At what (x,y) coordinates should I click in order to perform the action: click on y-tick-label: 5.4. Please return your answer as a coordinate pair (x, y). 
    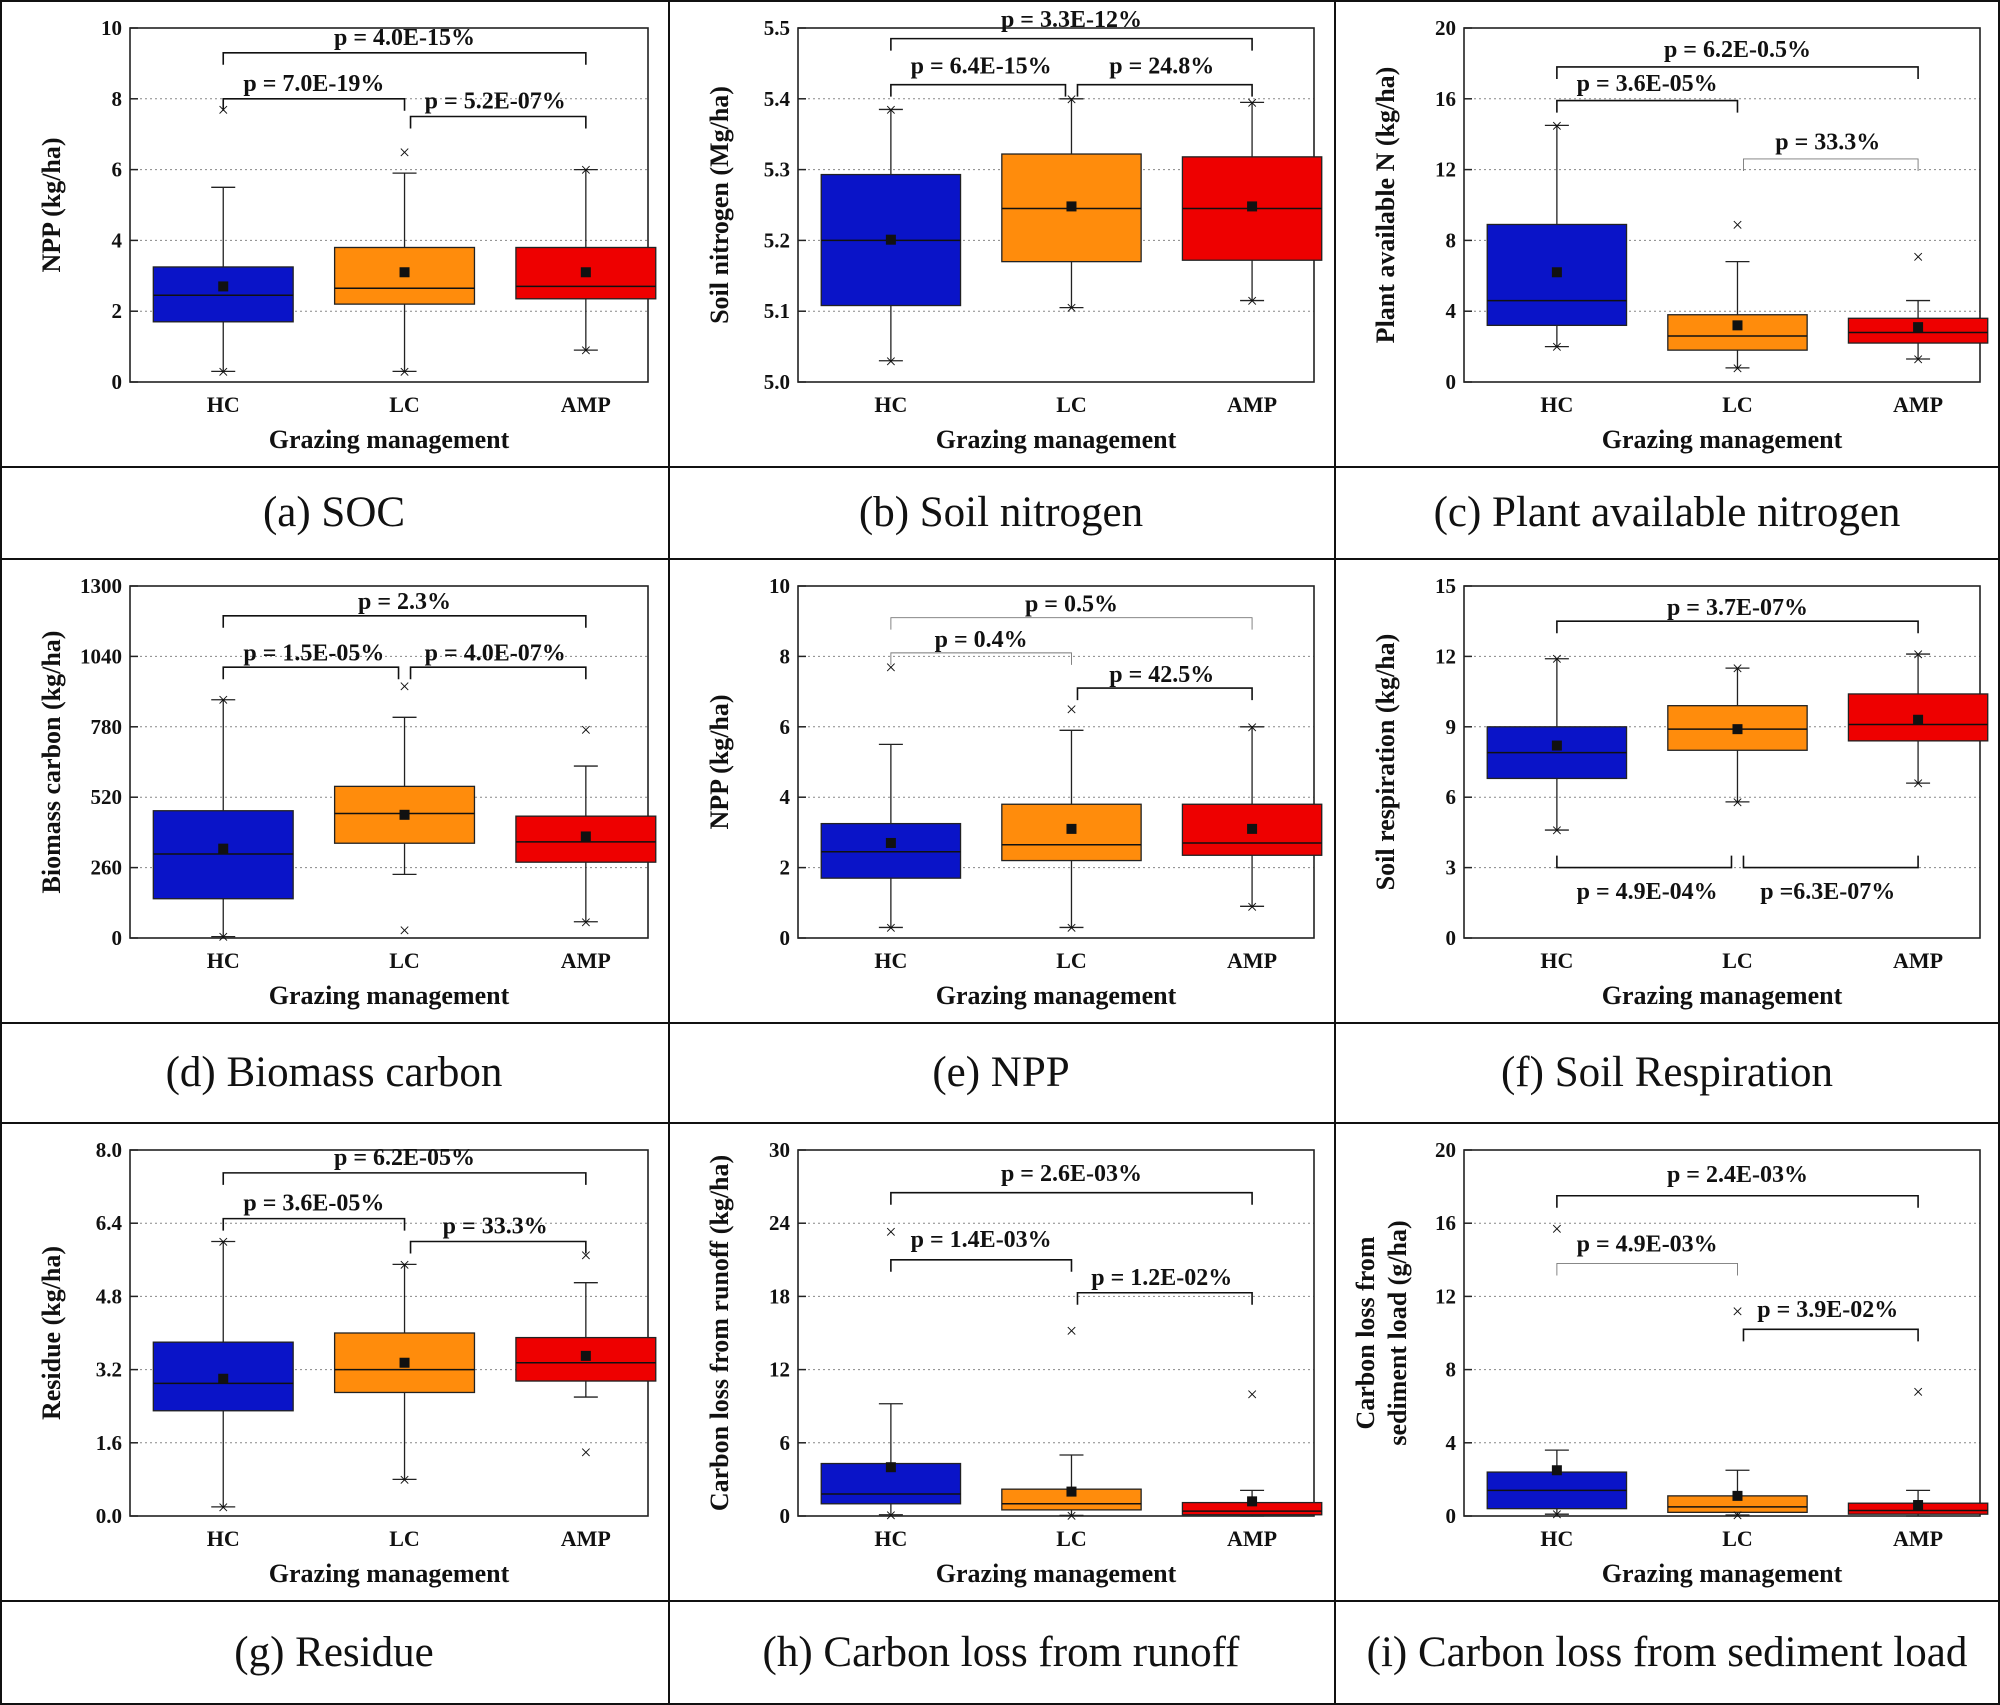
    Looking at the image, I should click on (777, 99).